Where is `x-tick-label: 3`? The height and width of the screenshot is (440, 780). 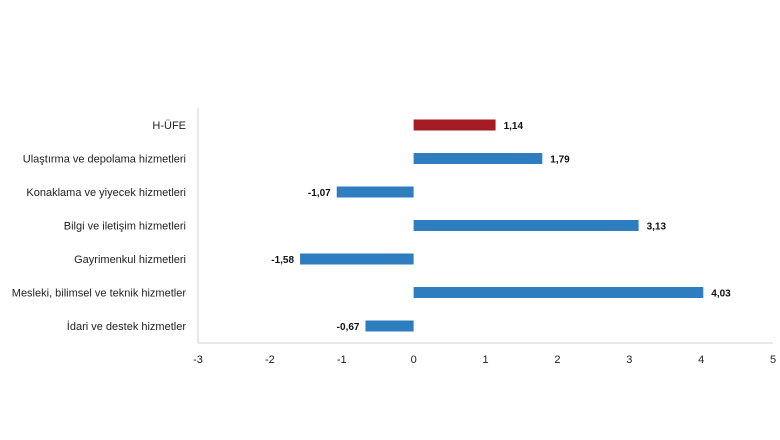 x-tick-label: 3 is located at coordinates (629, 360).